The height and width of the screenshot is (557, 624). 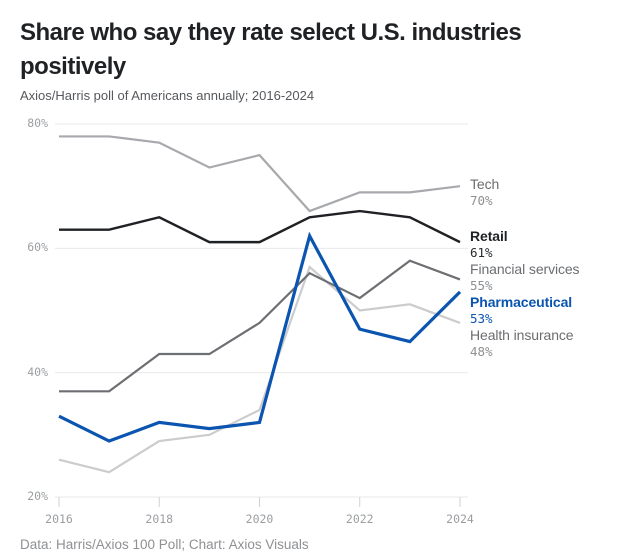 What do you see at coordinates (545, 244) in the screenshot?
I see `series-label-retail: Retail 61%` at bounding box center [545, 244].